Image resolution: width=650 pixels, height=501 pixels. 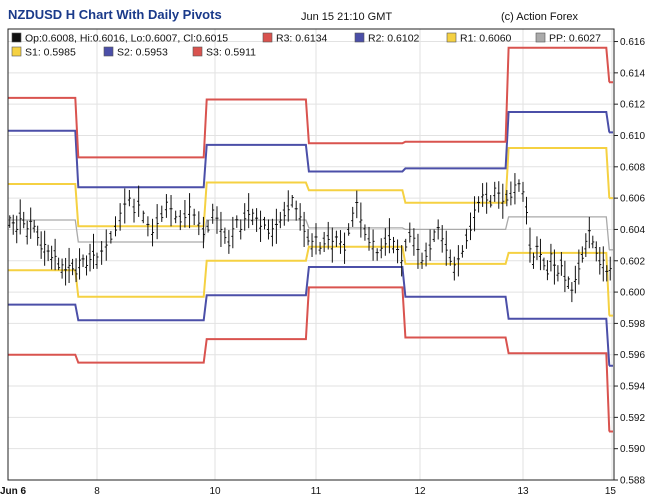 What do you see at coordinates (16, 37) in the screenshot?
I see `legend-swatch-ohlc` at bounding box center [16, 37].